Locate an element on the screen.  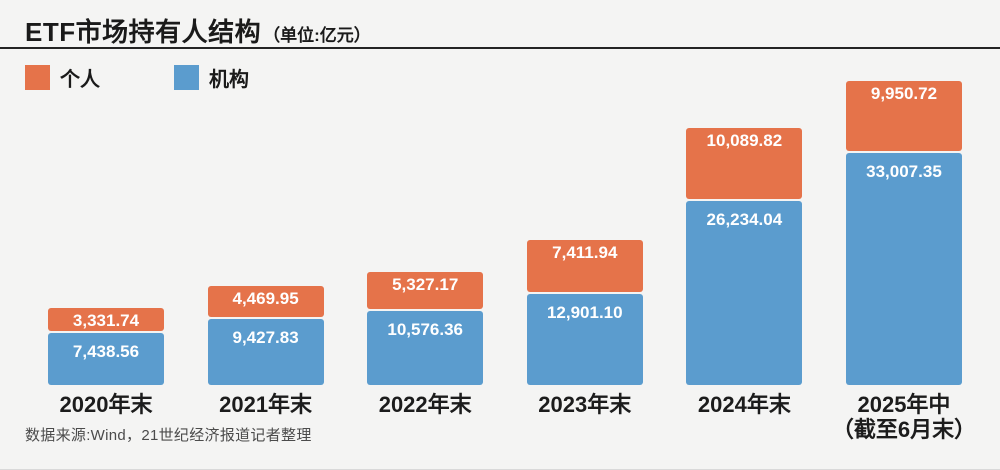
page-title: ETF市场持有人结构 （单位:亿元） is located at coordinates (198, 30).